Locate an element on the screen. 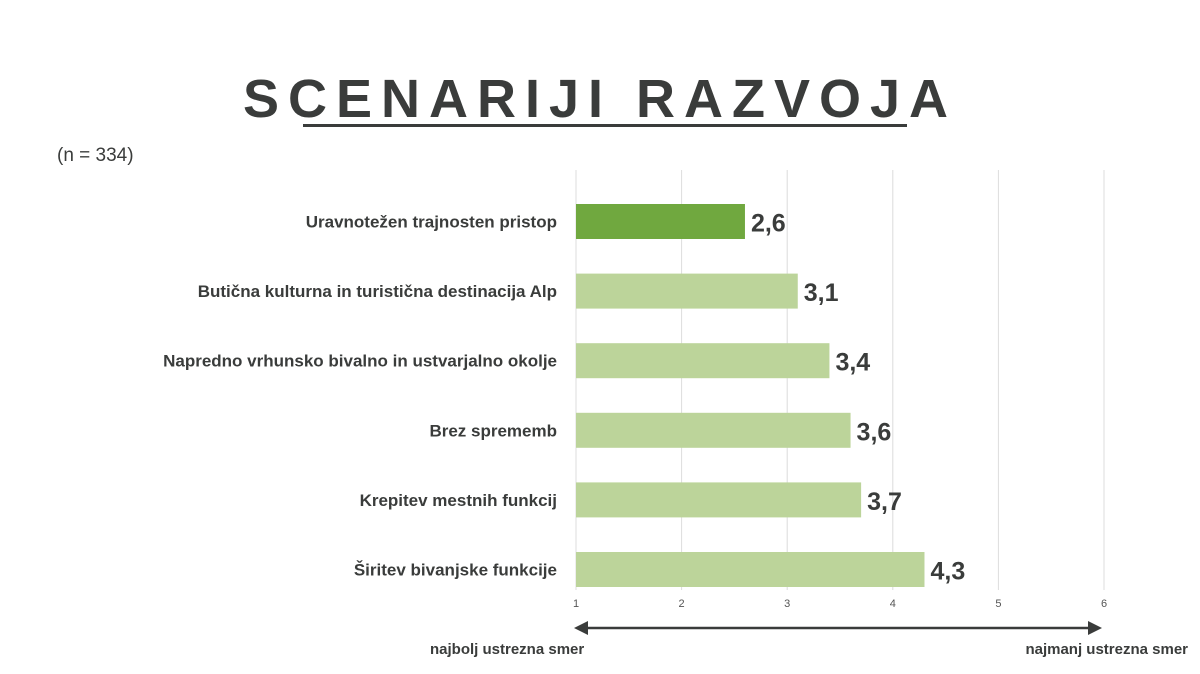 The height and width of the screenshot is (674, 1200). category-label: Brez sprememb is located at coordinates (493, 430).